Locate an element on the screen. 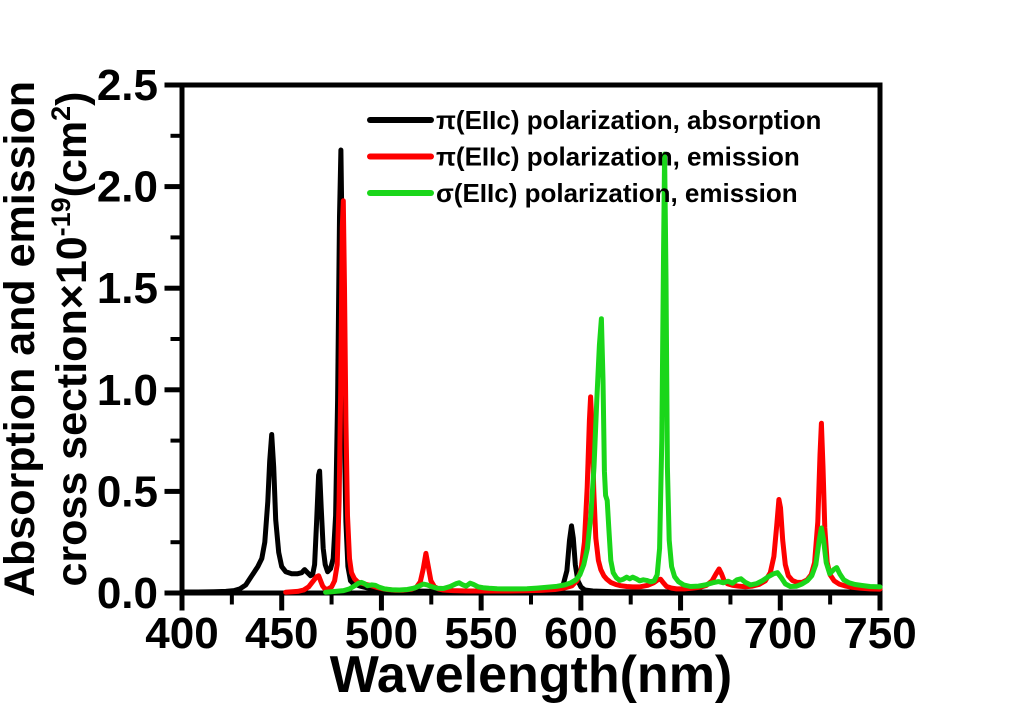 Image resolution: width=1024 pixels, height=715 pixels. legend-label-sigma-emission: σ(EIIc) polarization, emission is located at coordinates (617, 193).